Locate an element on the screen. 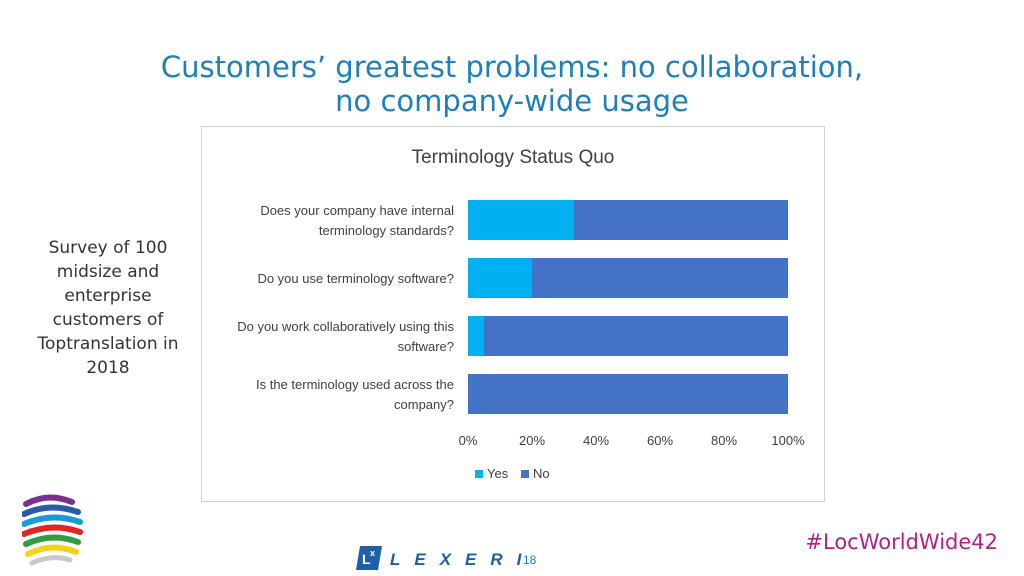  svg-text: L is located at coordinates (366, 559).